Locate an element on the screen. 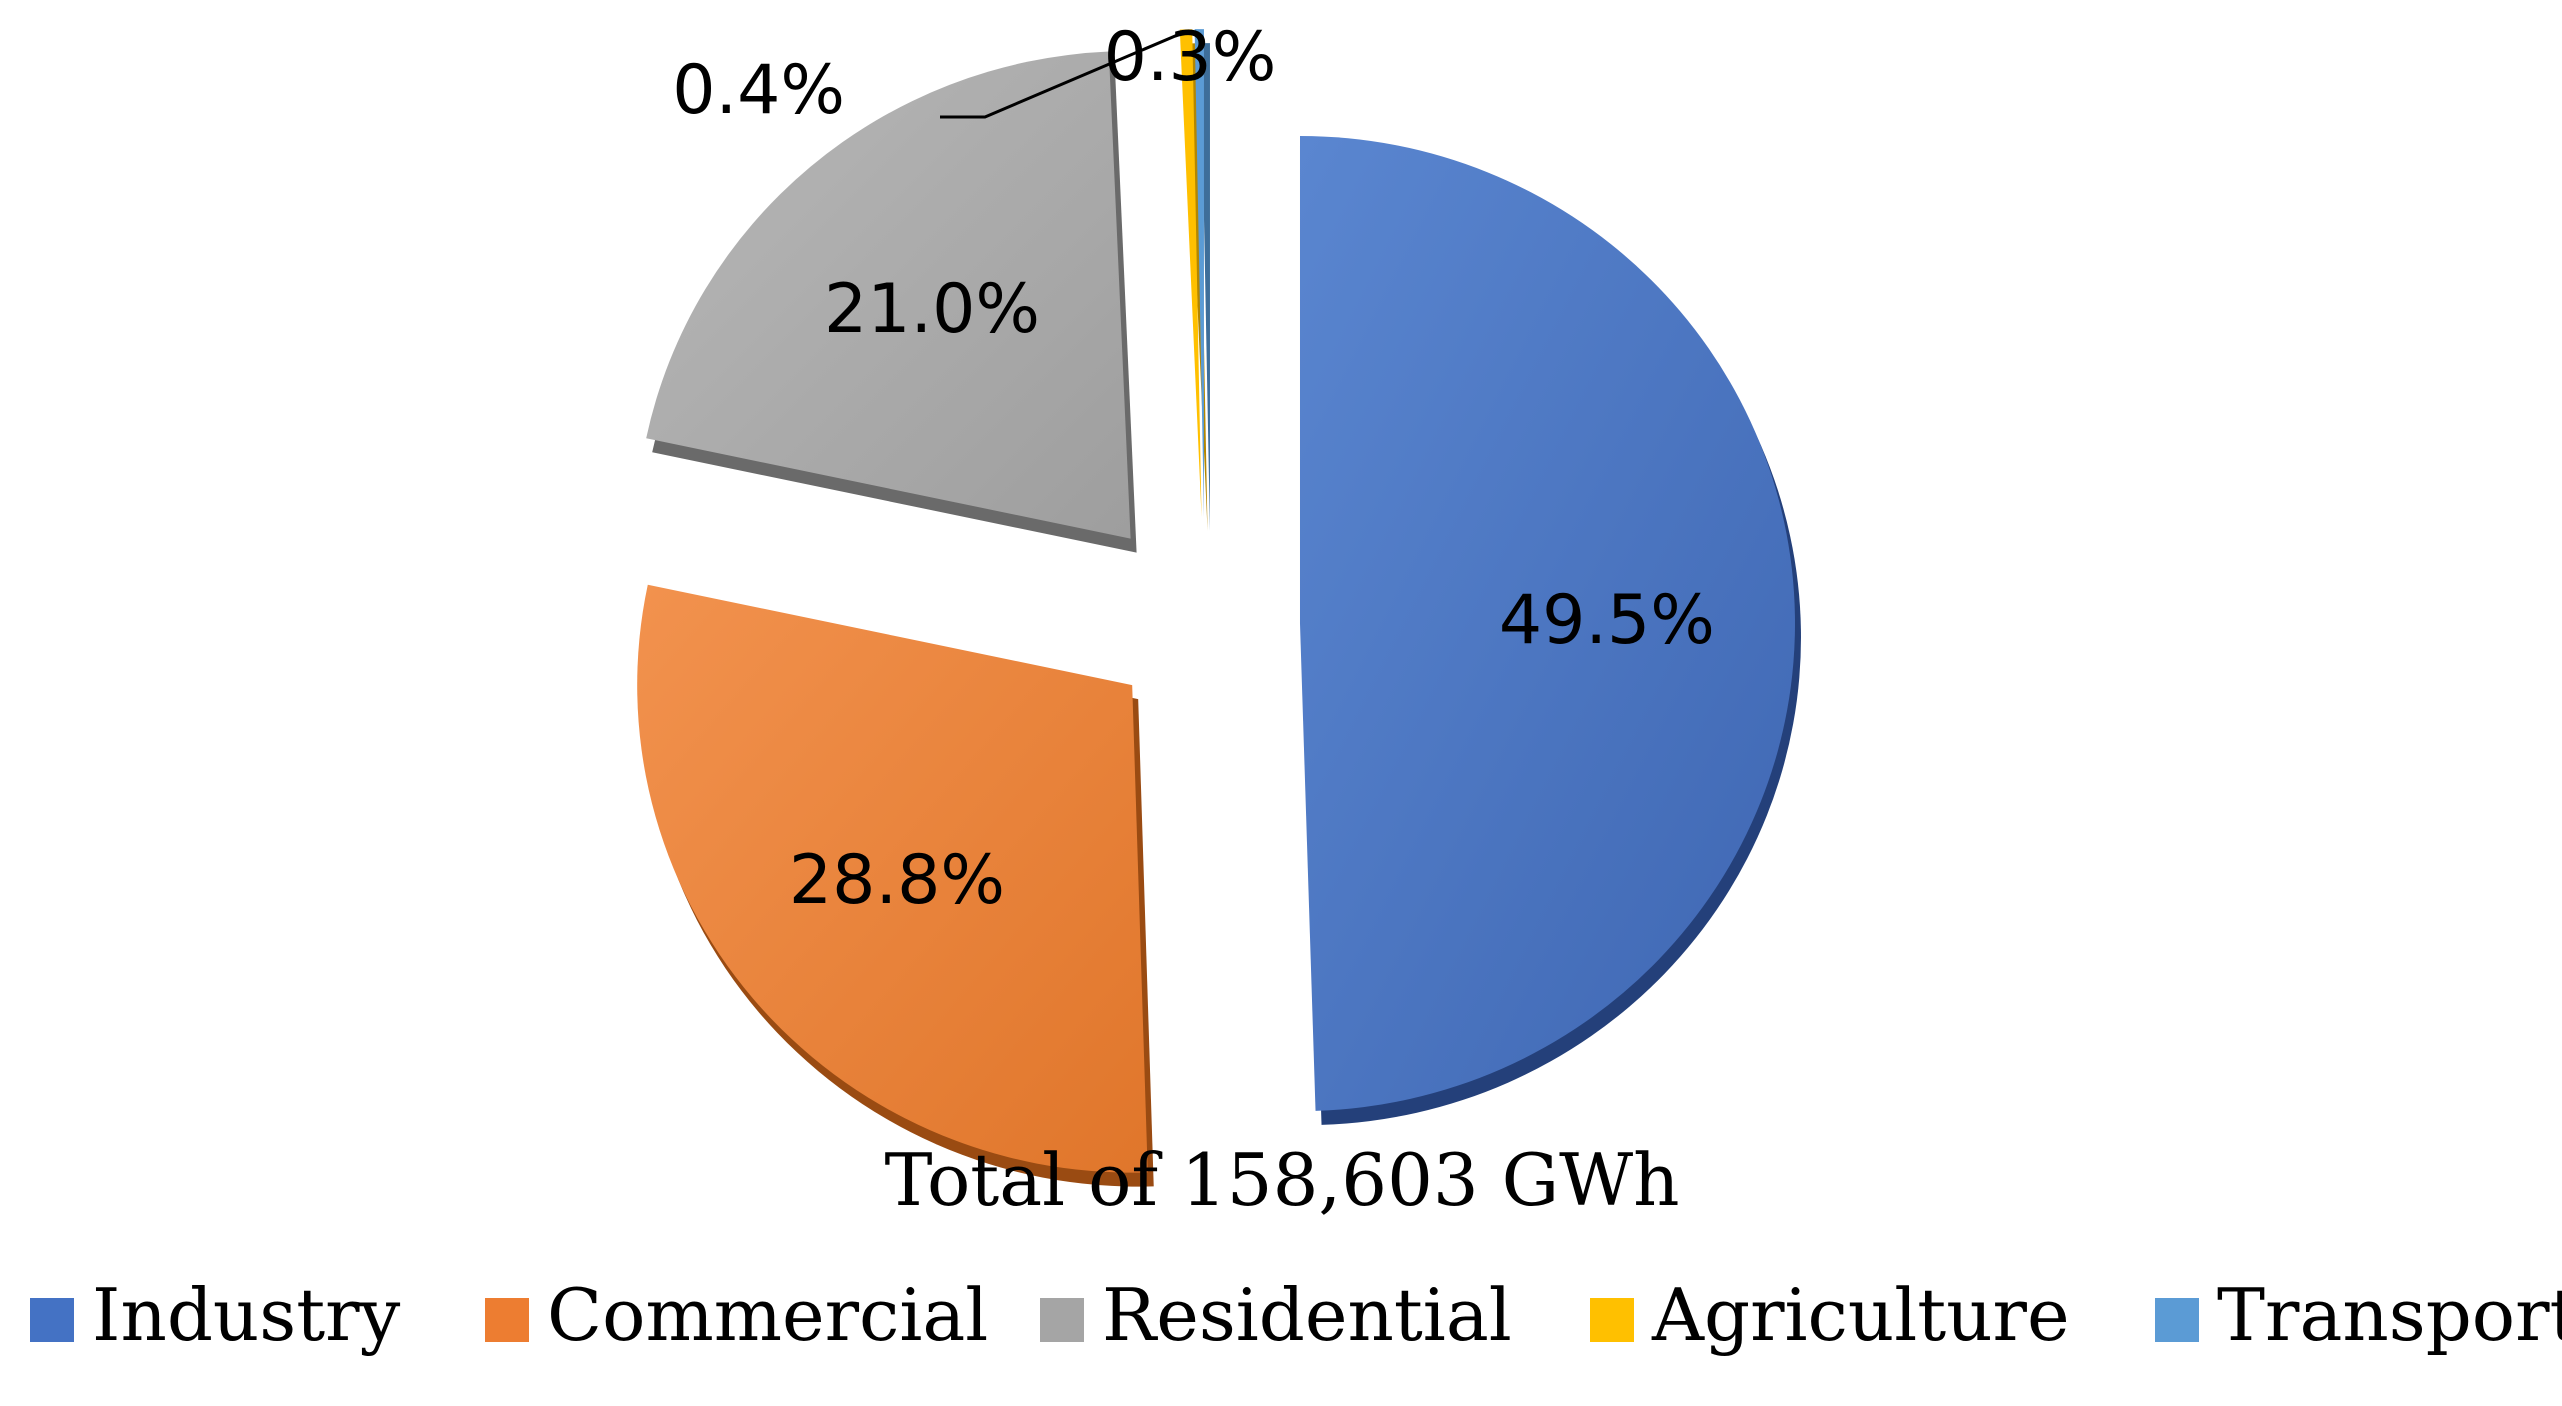 This screenshot has height=1406, width=2562. legend-label-residential: Residential is located at coordinates (1307, 1315).